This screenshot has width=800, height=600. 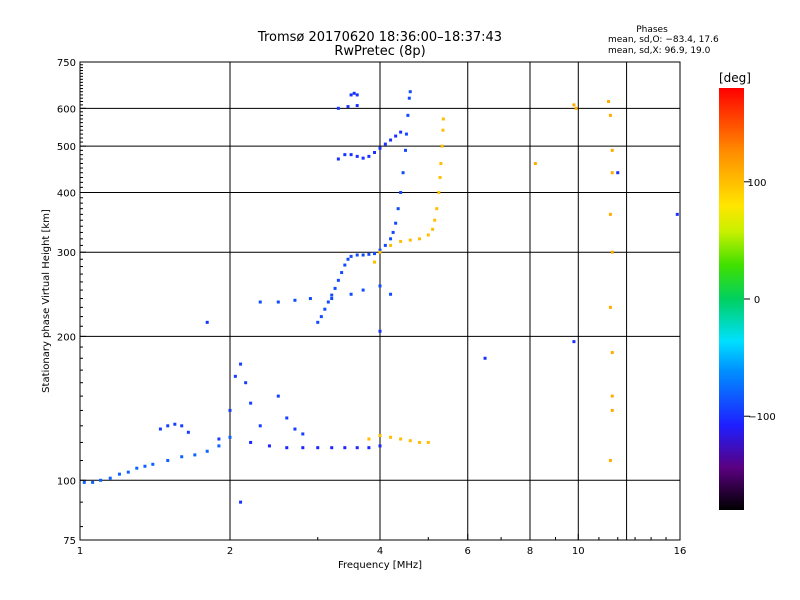 What do you see at coordinates (66, 63) in the screenshot?
I see `y-tick-label: 750` at bounding box center [66, 63].